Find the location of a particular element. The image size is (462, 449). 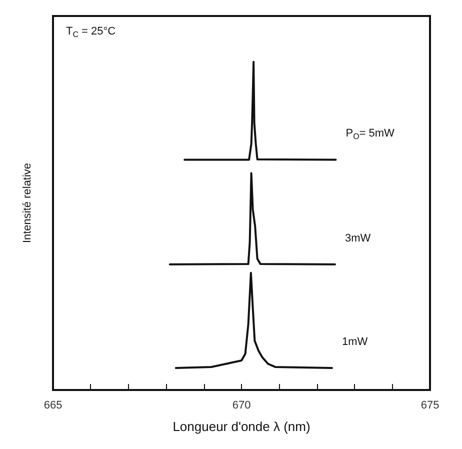

y-axis-title: Intensité relative is located at coordinates (28, 203).